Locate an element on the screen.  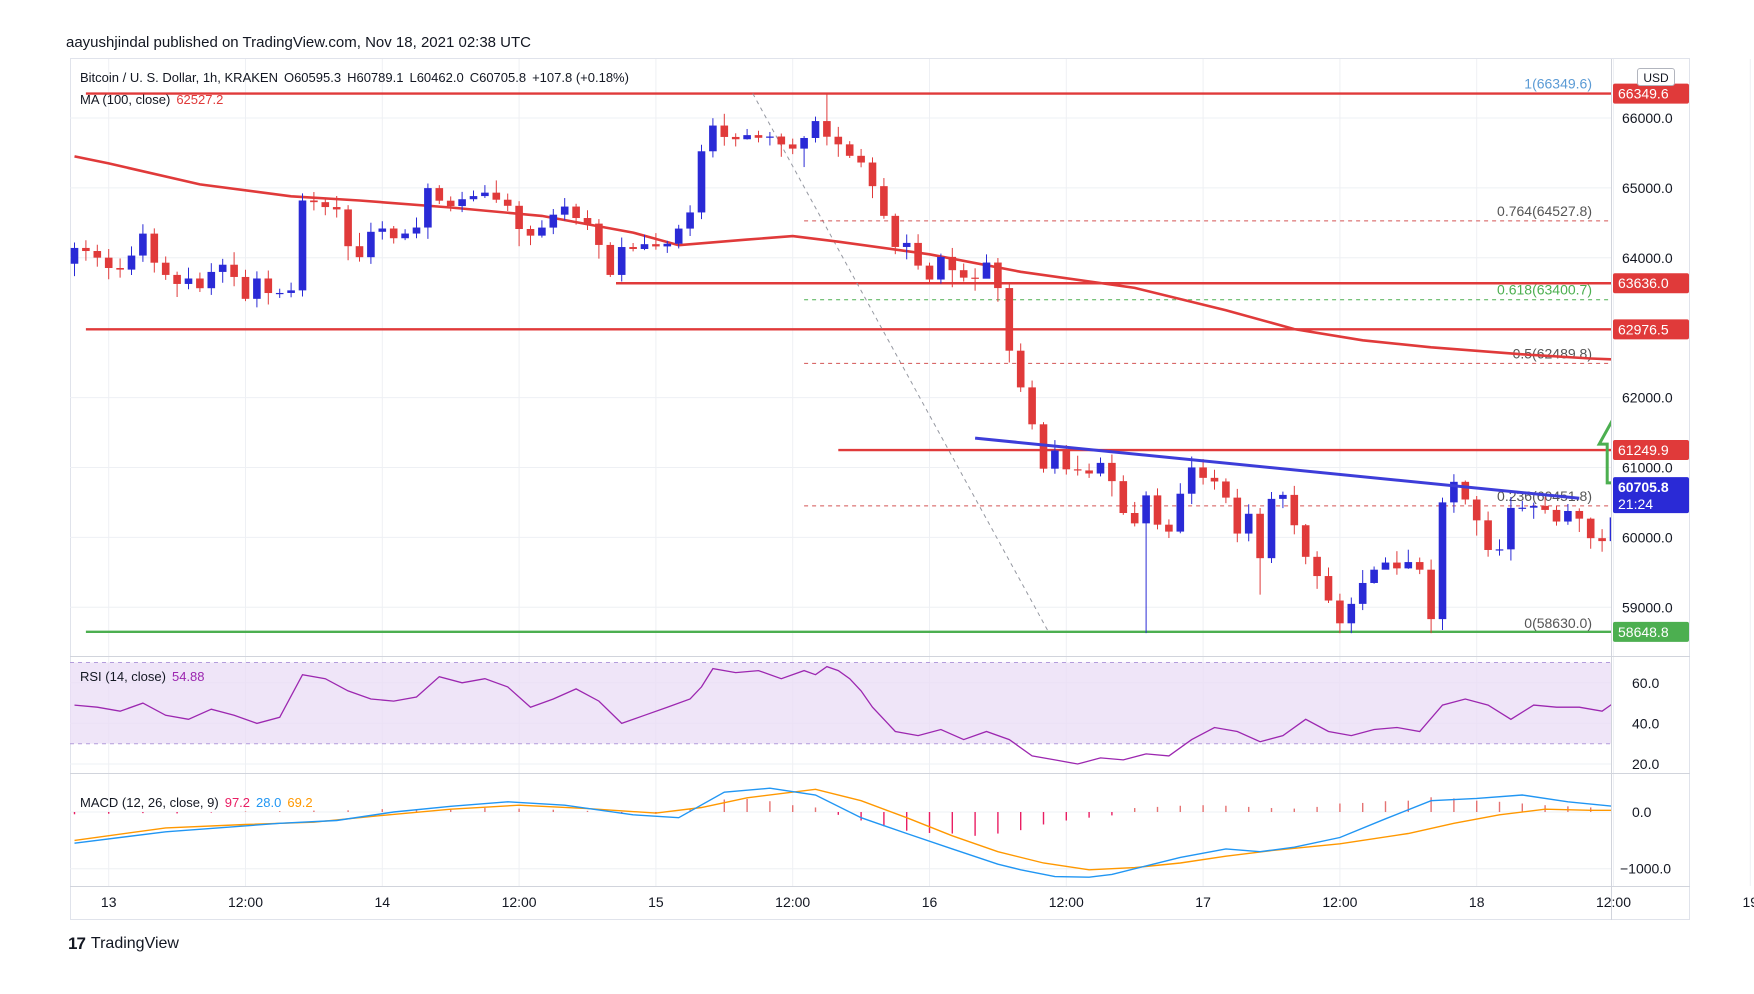
price-tick-2: 64000.0 is located at coordinates (1647, 258).